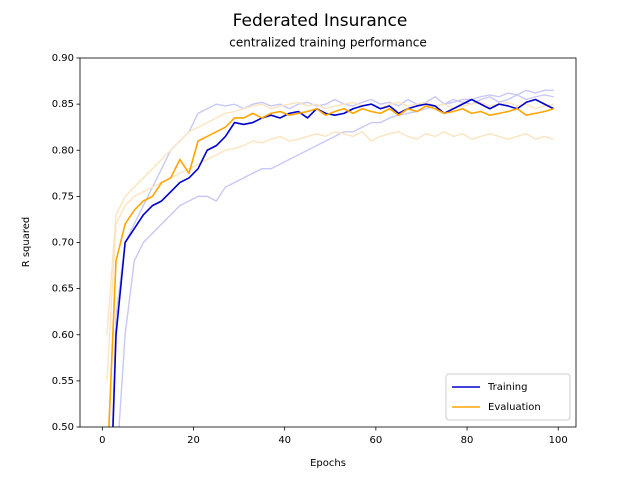 The width and height of the screenshot is (640, 480). I want to click on y-tick-label: 0.50, so click(63, 427).